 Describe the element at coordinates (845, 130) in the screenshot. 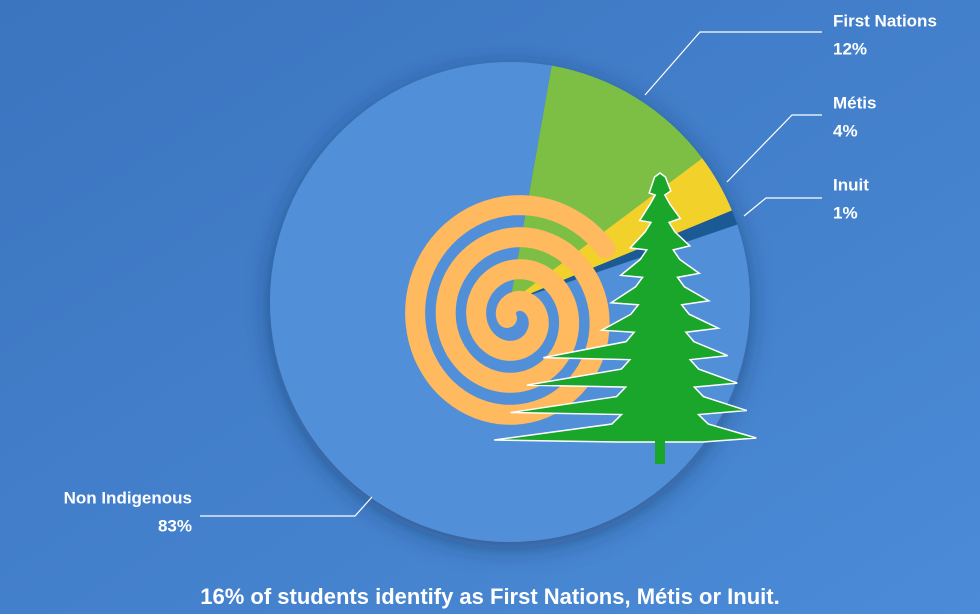

I see `slice-value-label: 4%` at that location.